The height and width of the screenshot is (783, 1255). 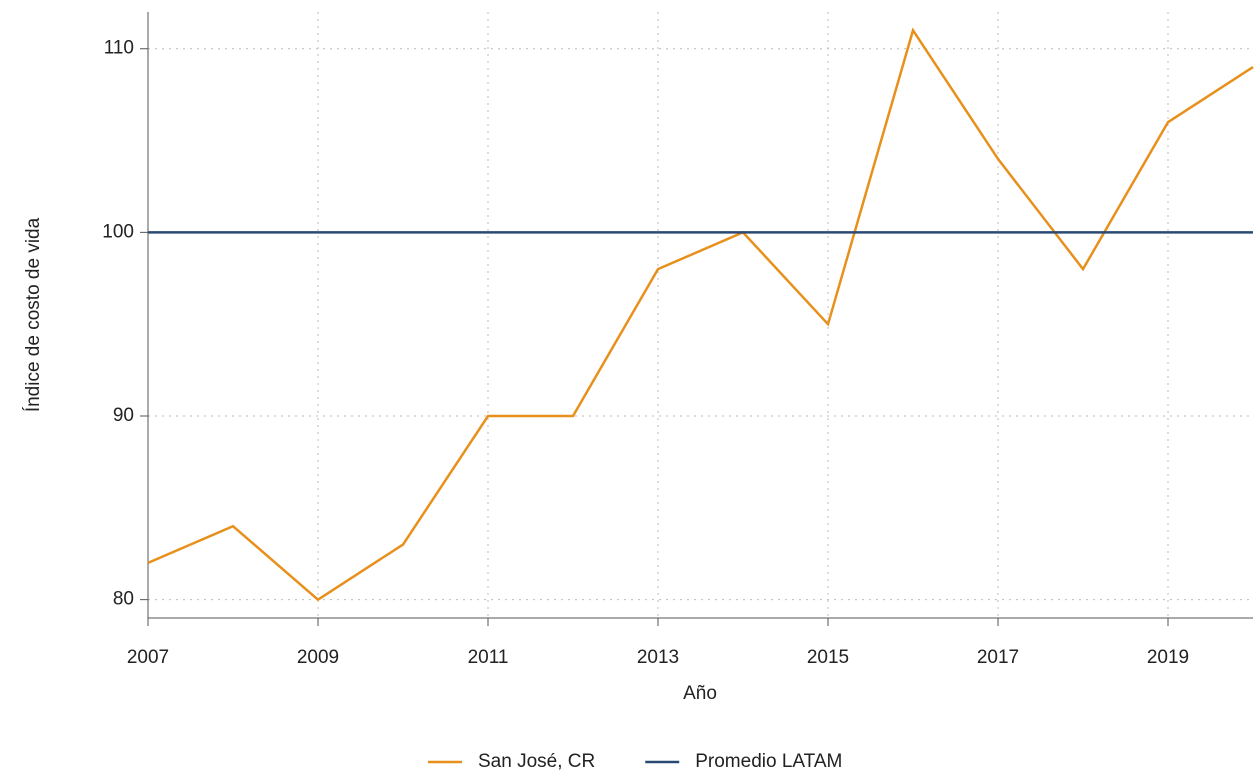 I want to click on y-tick-label: 90, so click(x=123, y=415).